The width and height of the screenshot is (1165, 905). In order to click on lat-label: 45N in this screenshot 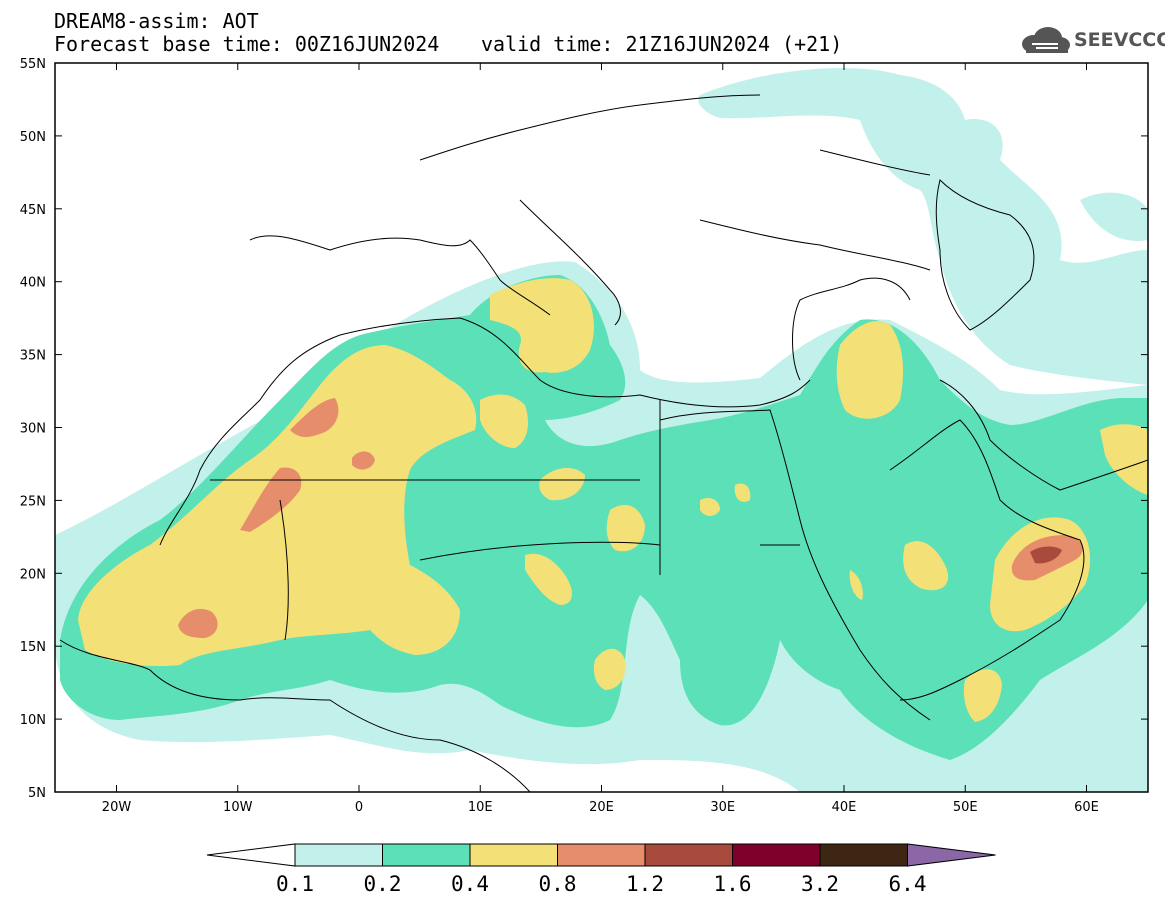, I will do `click(33, 210)`.